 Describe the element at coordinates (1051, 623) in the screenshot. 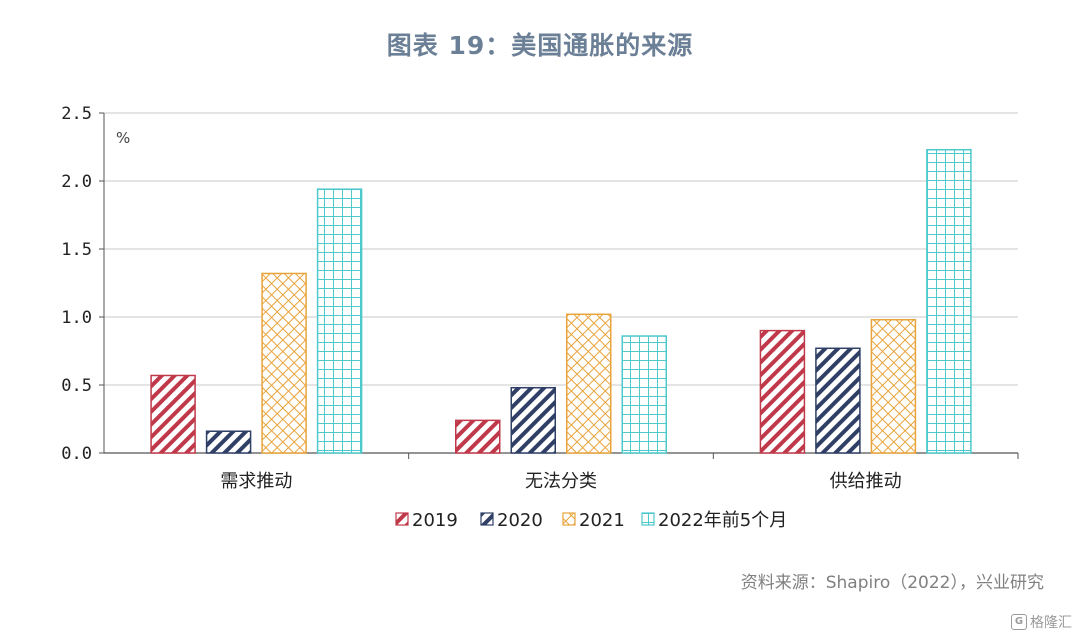

I see `watermark-text: 格隆汇` at that location.